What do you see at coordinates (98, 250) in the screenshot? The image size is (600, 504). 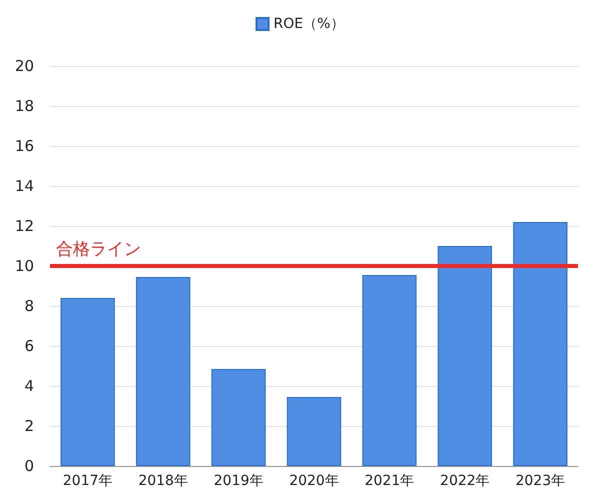 I see `ref-line-label: 合格ライン` at bounding box center [98, 250].